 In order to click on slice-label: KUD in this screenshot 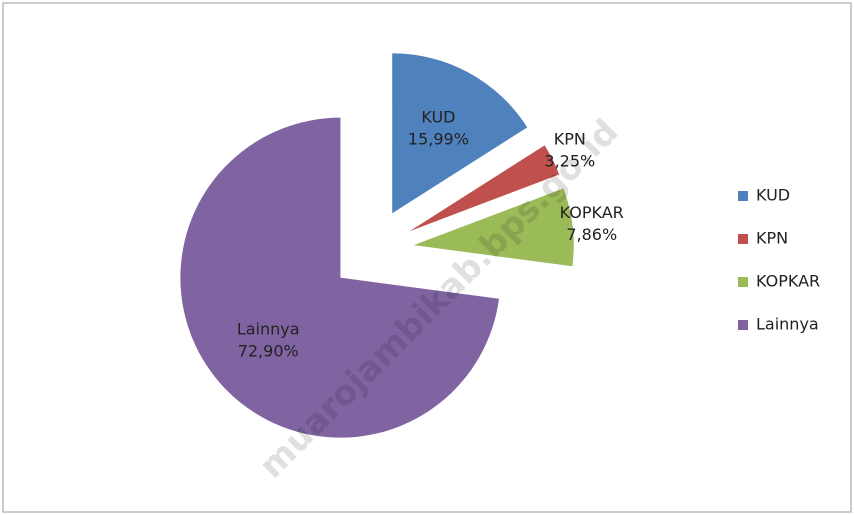, I will do `click(438, 117)`.